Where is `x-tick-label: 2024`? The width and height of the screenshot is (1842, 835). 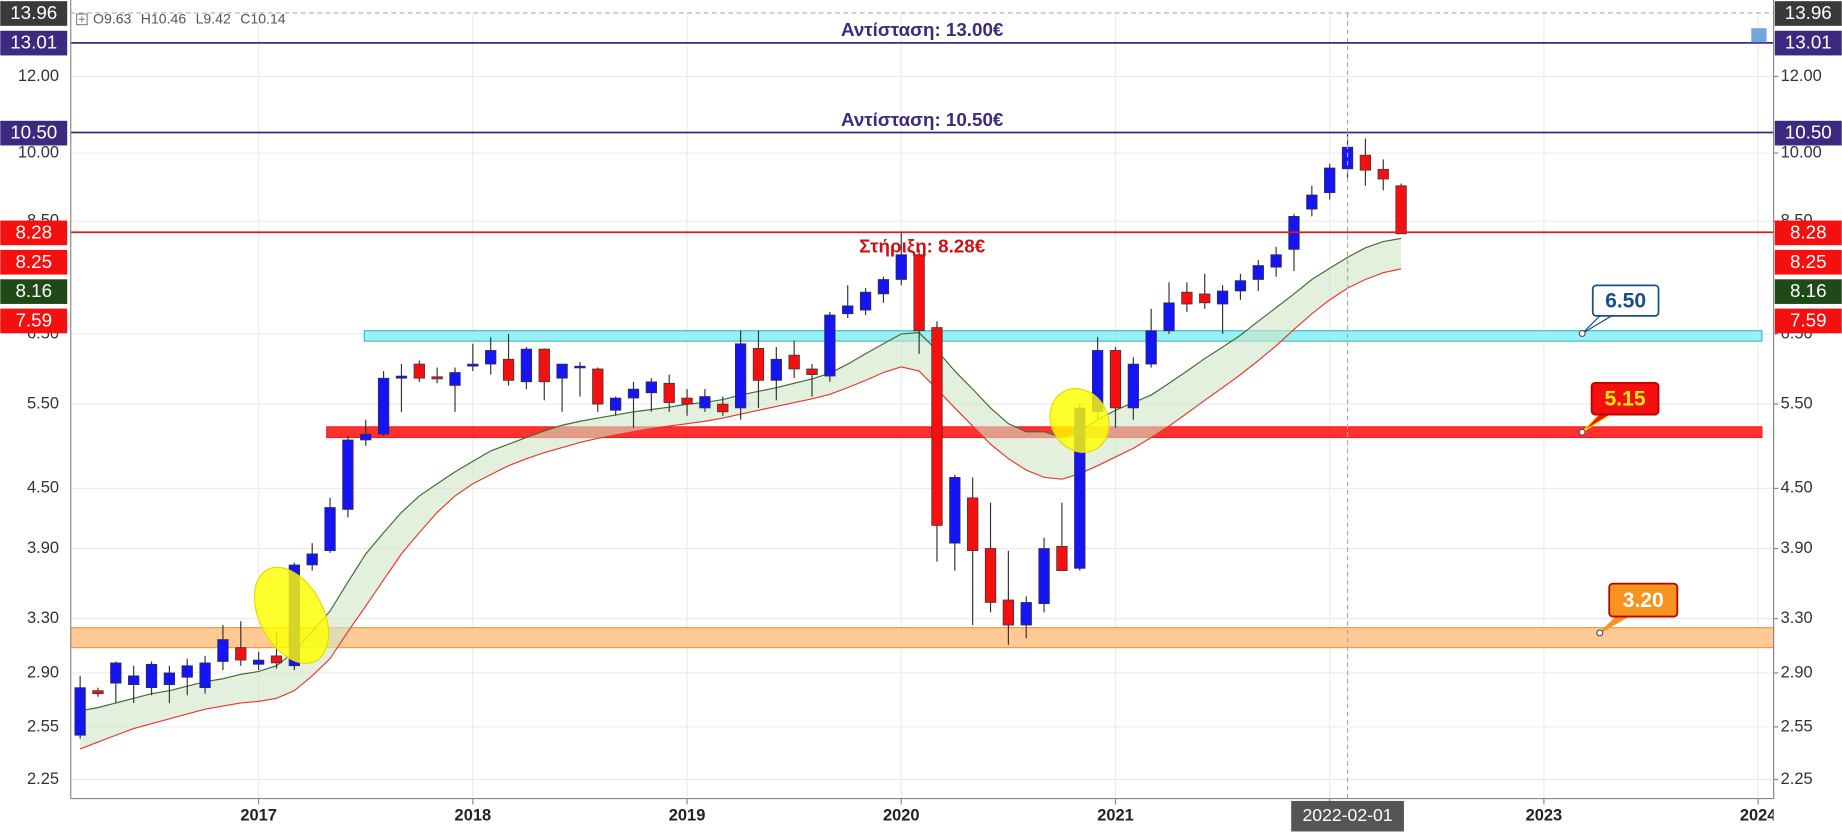
x-tick-label: 2024 is located at coordinates (1758, 816).